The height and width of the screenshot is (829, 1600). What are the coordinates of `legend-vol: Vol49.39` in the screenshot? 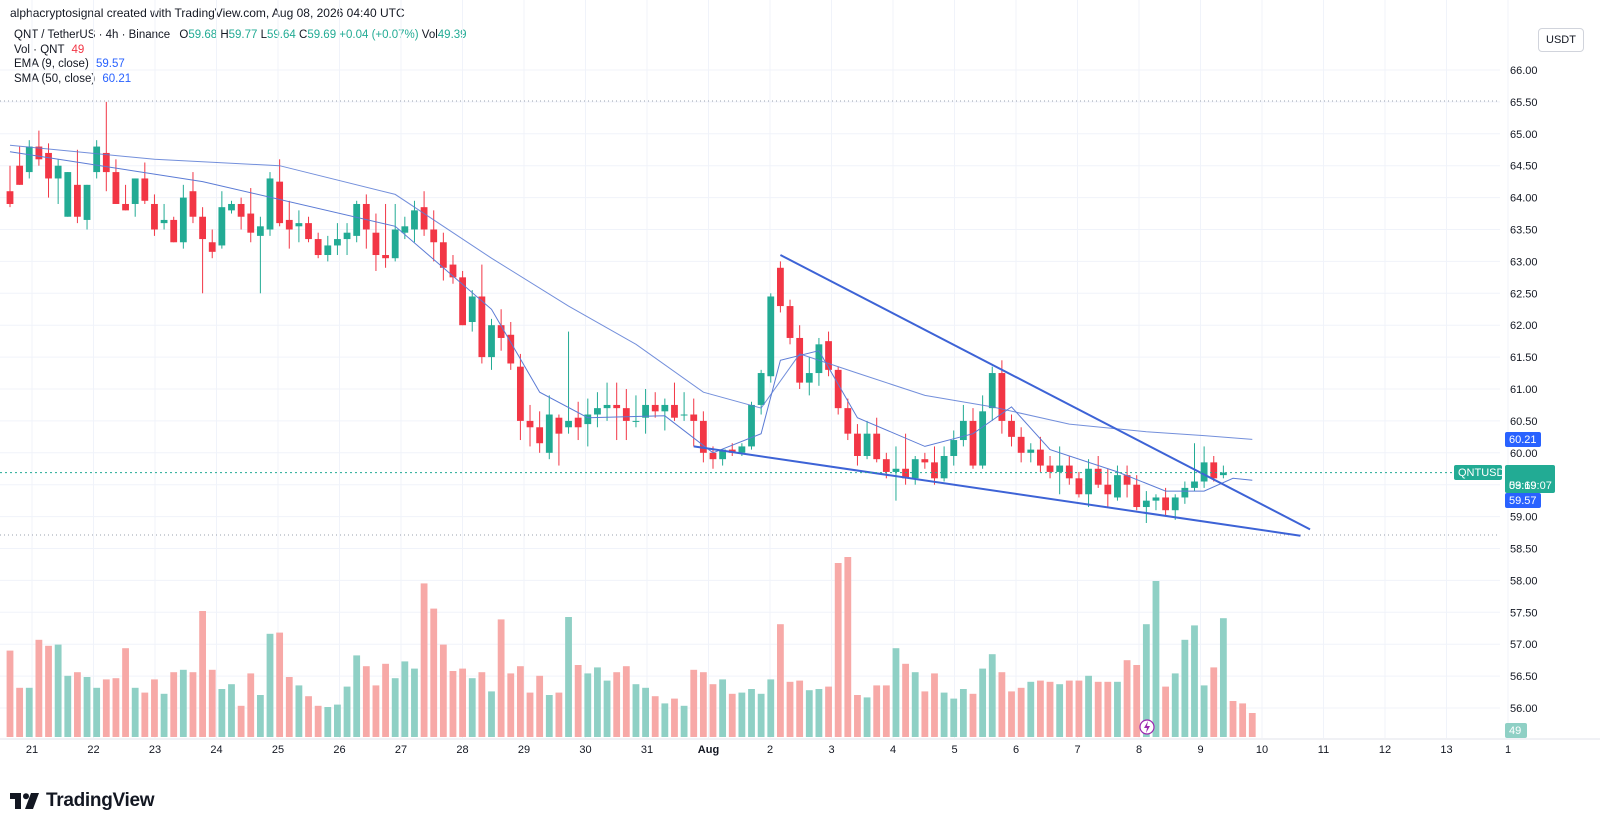 It's located at (444, 35).